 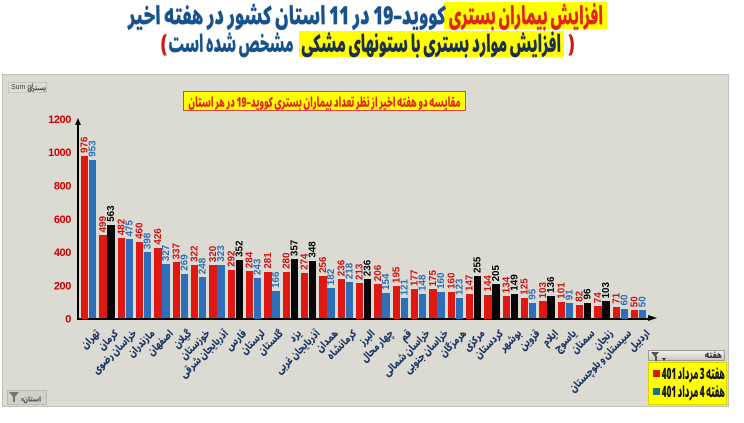 What do you see at coordinates (250, 259) in the screenshot?
I see `svg-text: 284` at bounding box center [250, 259].